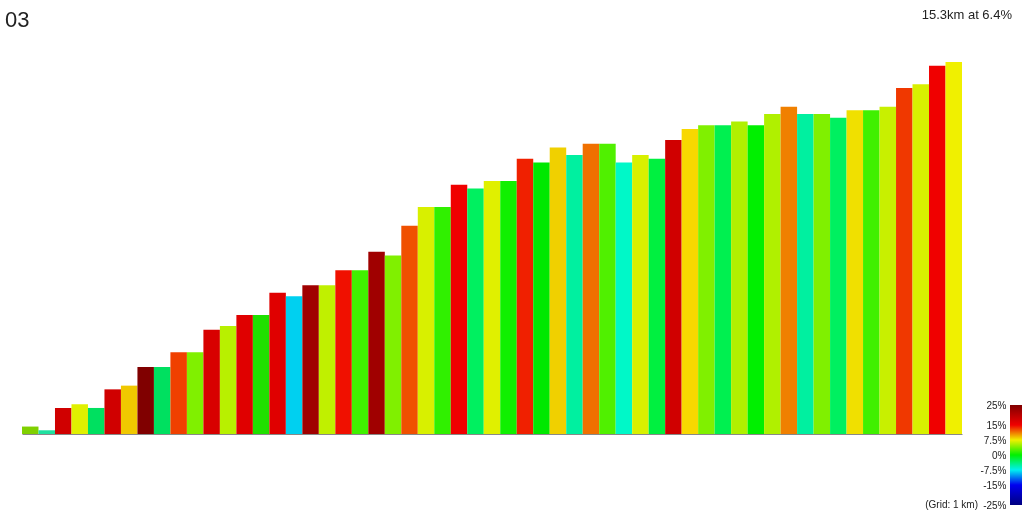  What do you see at coordinates (17, 19) in the screenshot?
I see `chart-title: 03` at bounding box center [17, 19].